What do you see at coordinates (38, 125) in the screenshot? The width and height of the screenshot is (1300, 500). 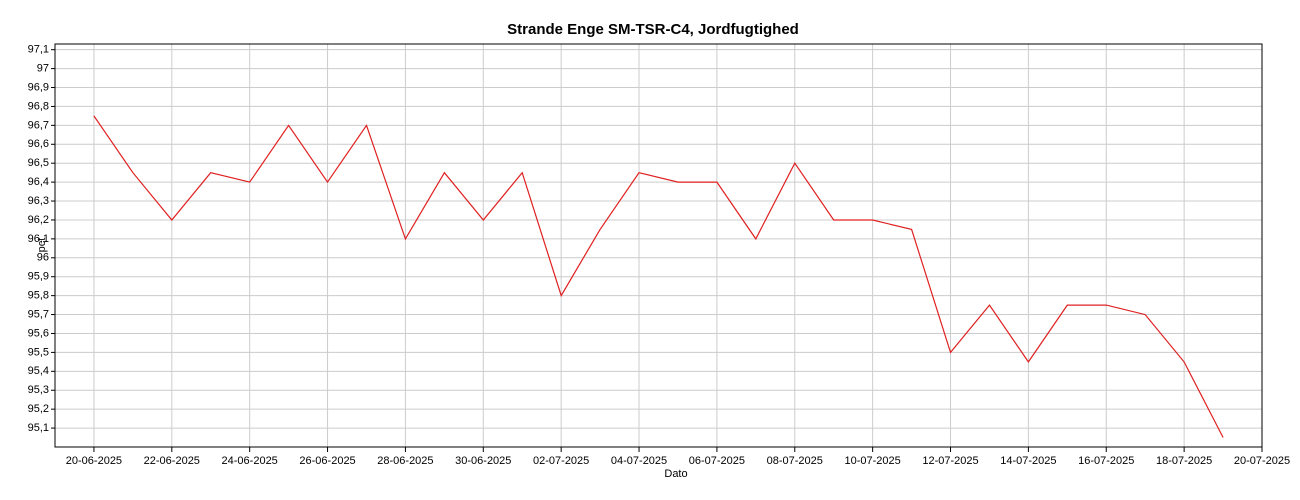 I see `y-tick-label: 96,7` at bounding box center [38, 125].